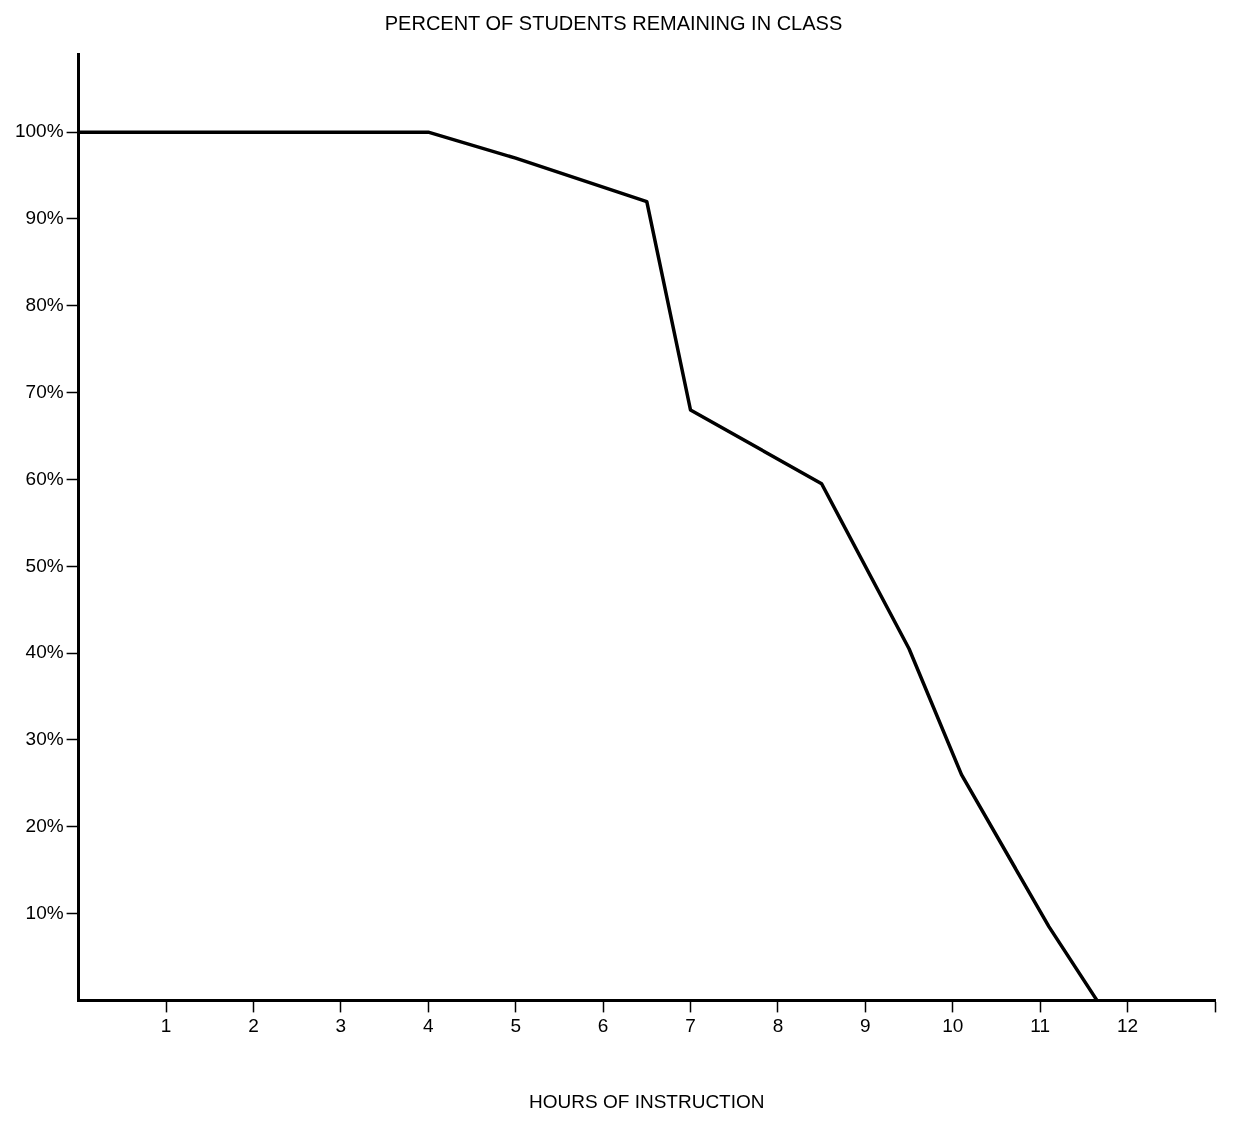 The width and height of the screenshot is (1235, 1140). I want to click on y-tick-label: 50%, so click(44, 565).